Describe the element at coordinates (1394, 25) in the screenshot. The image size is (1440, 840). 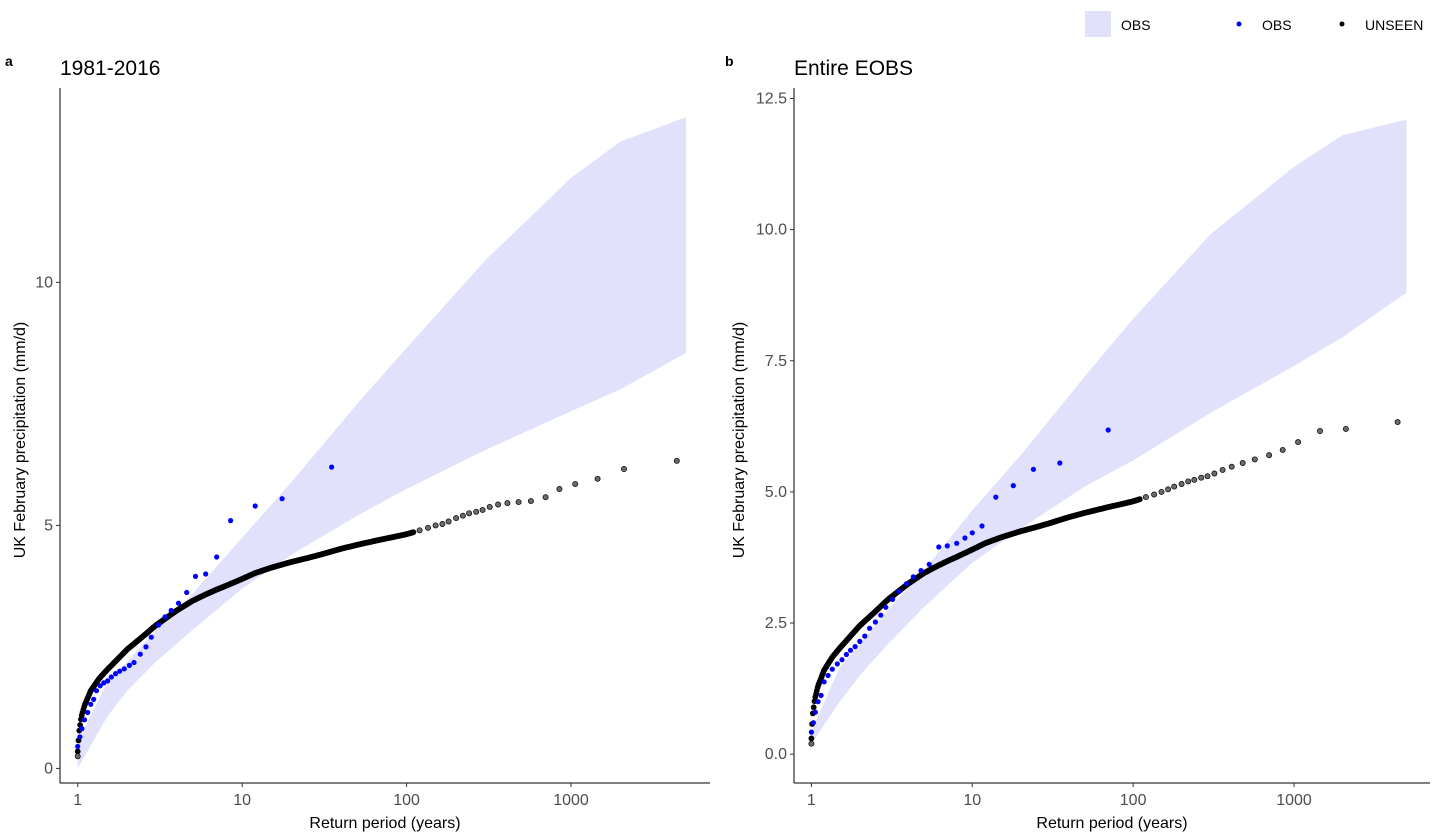
I see `legend-label-unseen: UNSEEN` at that location.